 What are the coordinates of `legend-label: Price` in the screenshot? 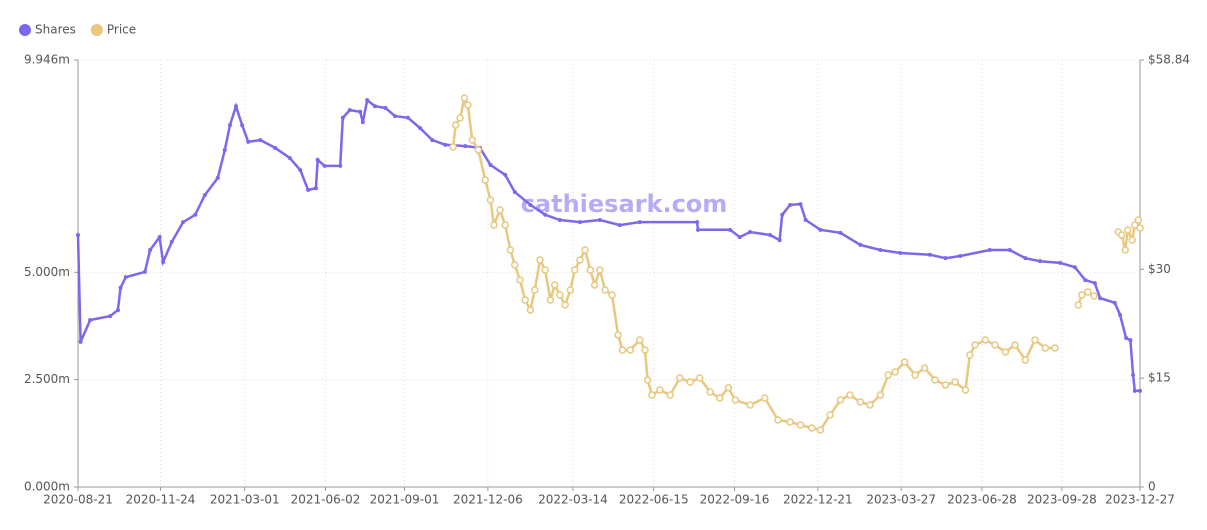 It's located at (121, 30).